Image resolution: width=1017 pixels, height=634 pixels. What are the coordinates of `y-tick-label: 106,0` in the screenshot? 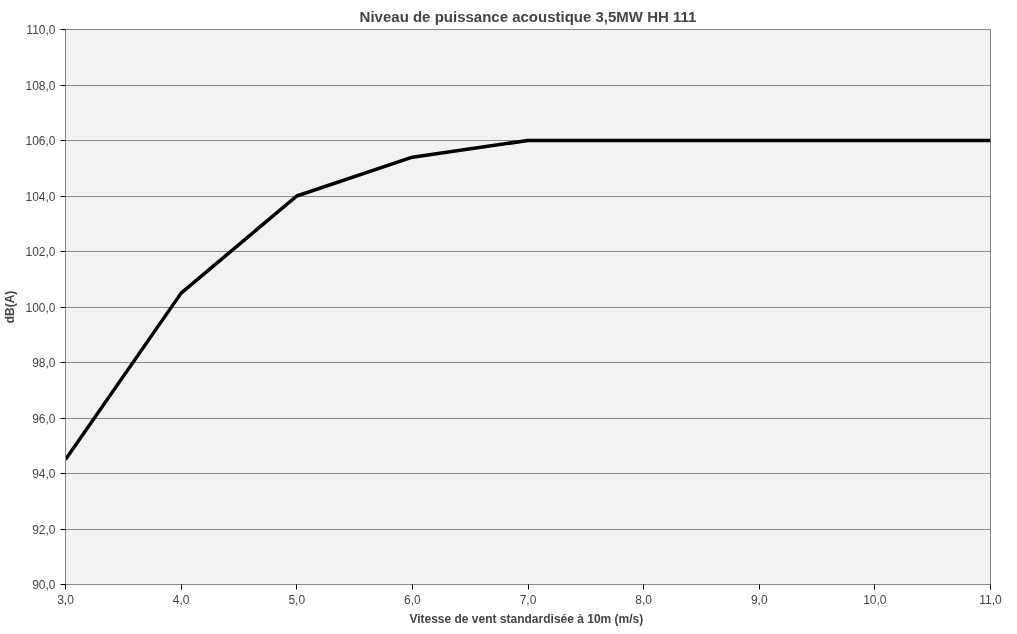 It's located at (40, 141).